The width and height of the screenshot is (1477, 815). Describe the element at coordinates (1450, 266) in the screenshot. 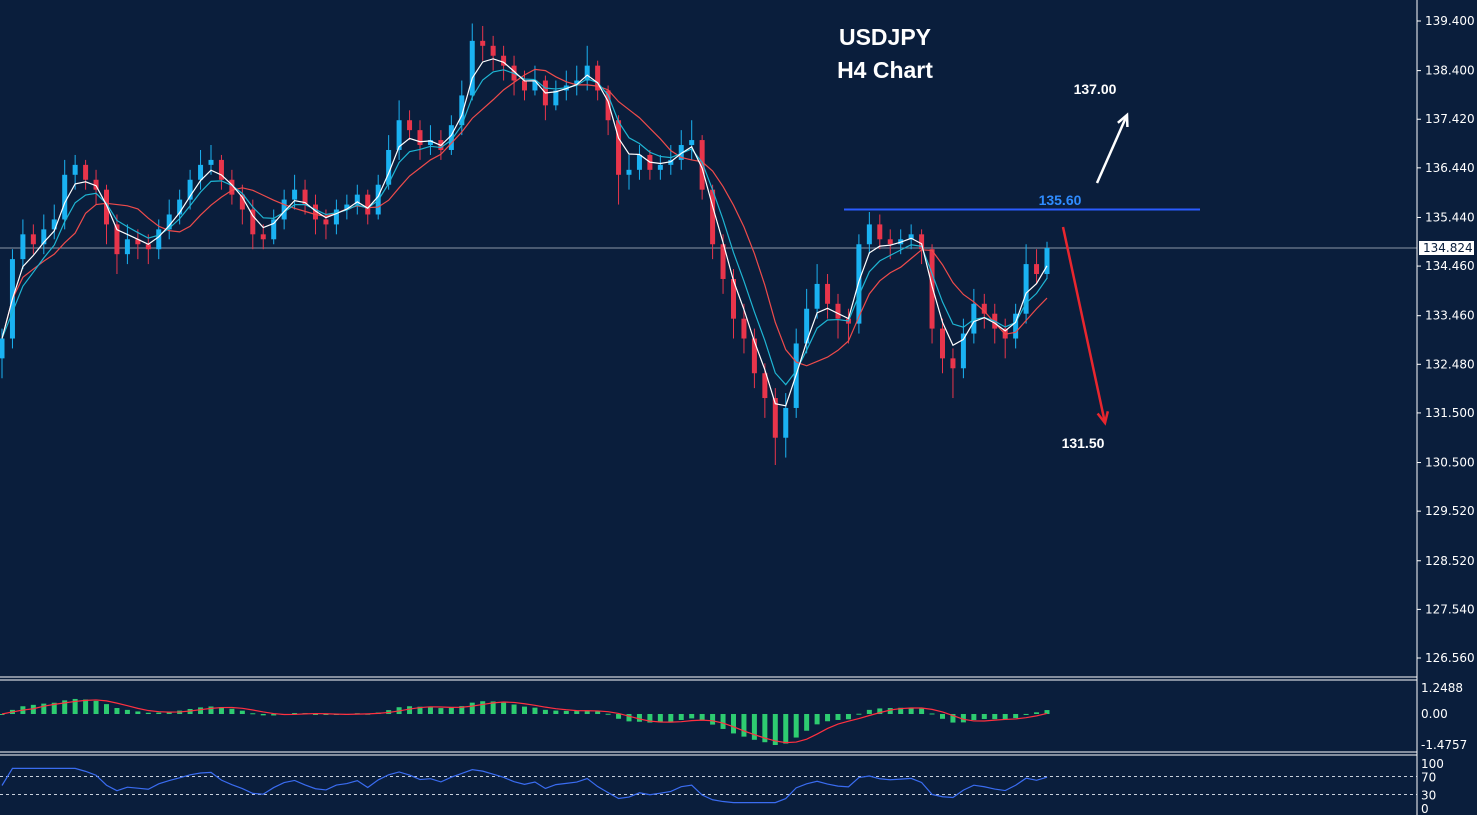

I see `y-tick-label: 134.460` at that location.